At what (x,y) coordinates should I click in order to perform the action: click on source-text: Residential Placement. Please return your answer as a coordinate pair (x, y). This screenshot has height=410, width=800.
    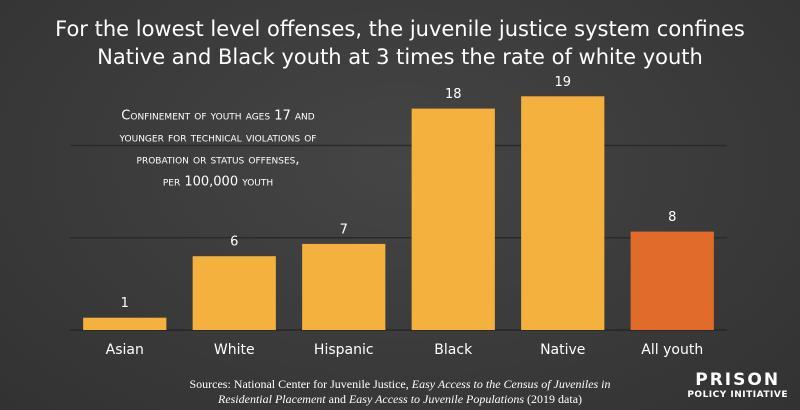
    Looking at the image, I should click on (271, 399).